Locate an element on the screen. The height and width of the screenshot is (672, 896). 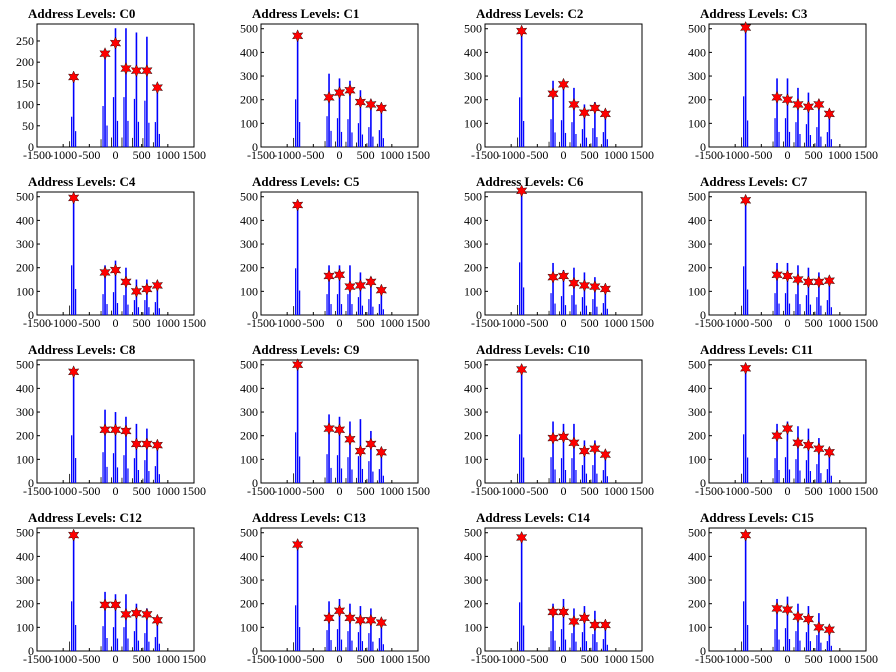
panel-title: Address Levels: C11 is located at coordinates (756, 349).